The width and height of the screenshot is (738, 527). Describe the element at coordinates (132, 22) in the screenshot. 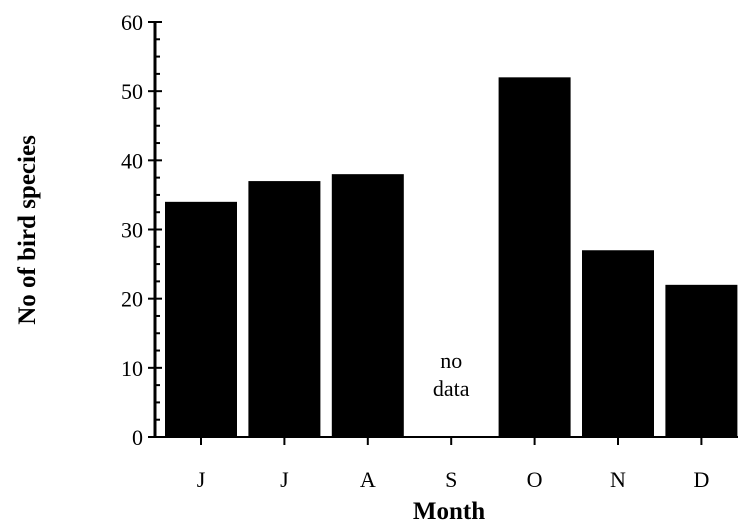

I see `y-tick-label: 60` at that location.